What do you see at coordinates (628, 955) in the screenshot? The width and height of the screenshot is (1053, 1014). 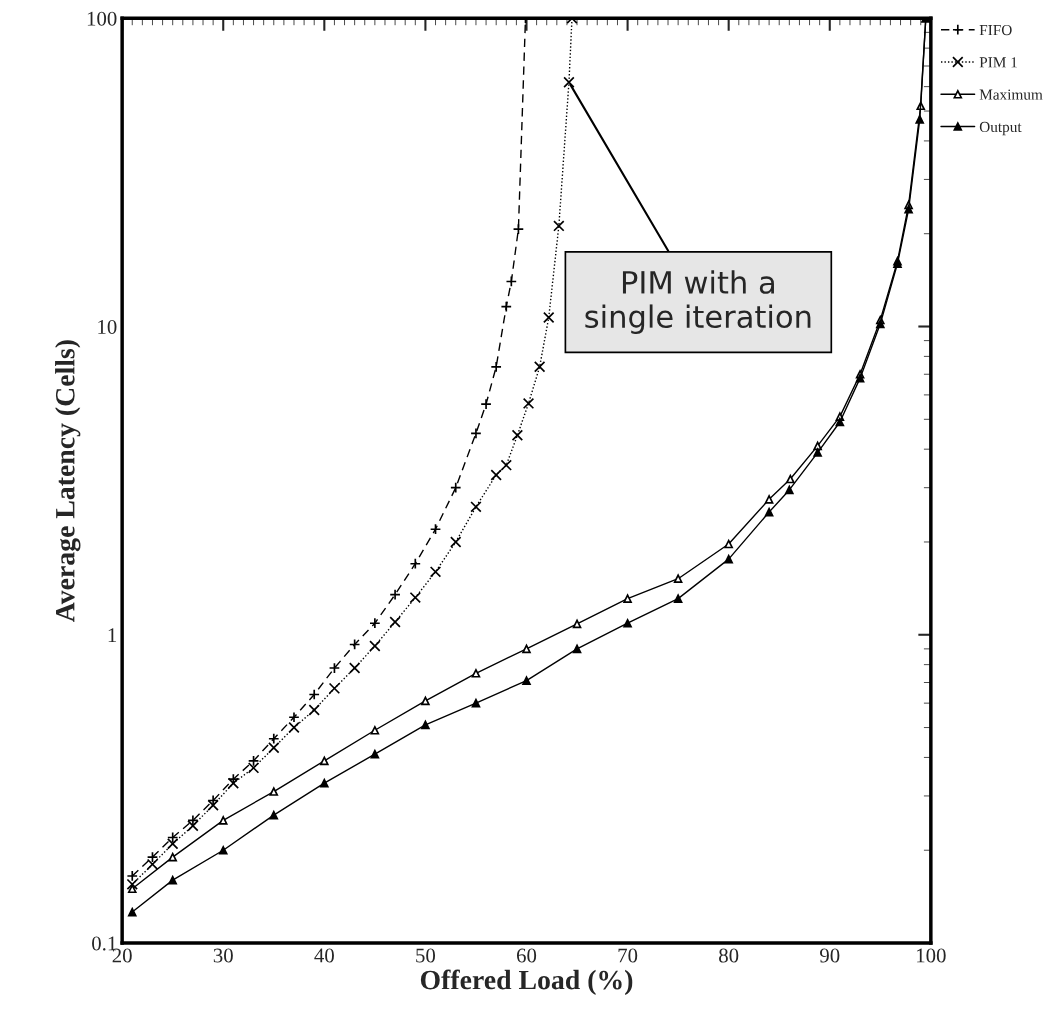 I see `x-tick-label: 70` at bounding box center [628, 955].